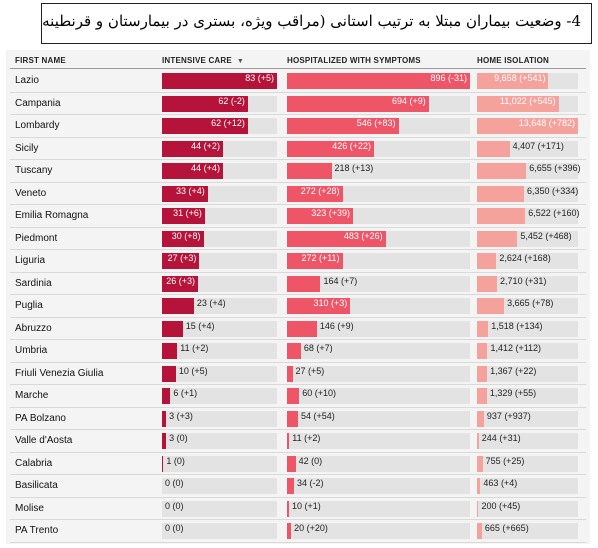  Describe the element at coordinates (174, 528) in the screenshot. I see `icu-value-label: 0 (0)` at that location.